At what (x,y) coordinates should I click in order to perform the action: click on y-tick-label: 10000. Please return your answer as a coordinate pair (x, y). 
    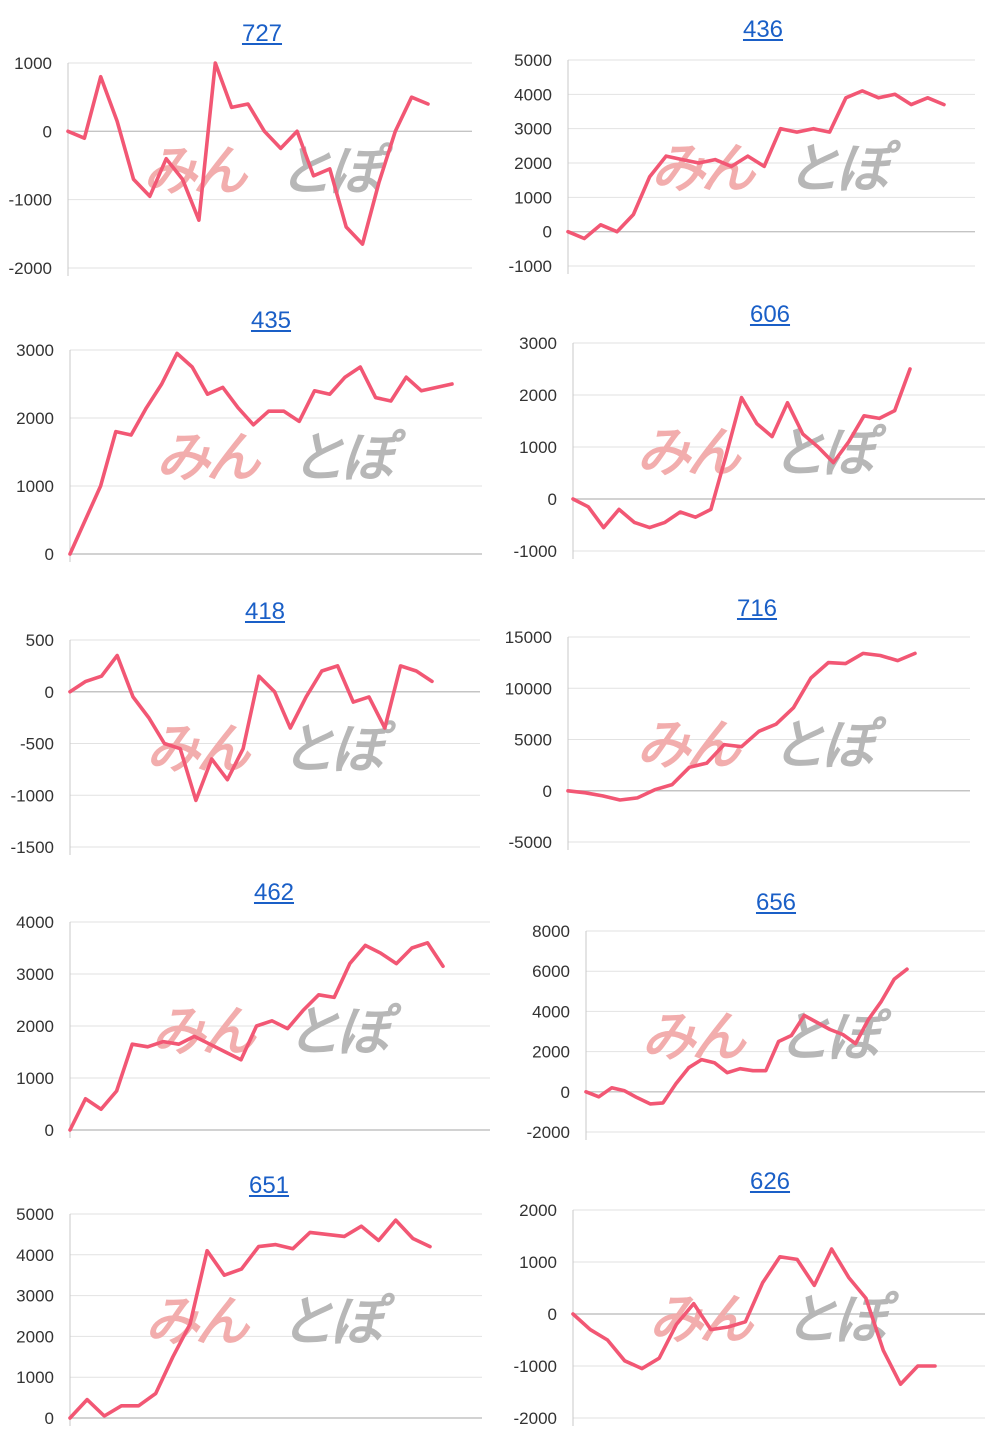
    Looking at the image, I should click on (528, 688).